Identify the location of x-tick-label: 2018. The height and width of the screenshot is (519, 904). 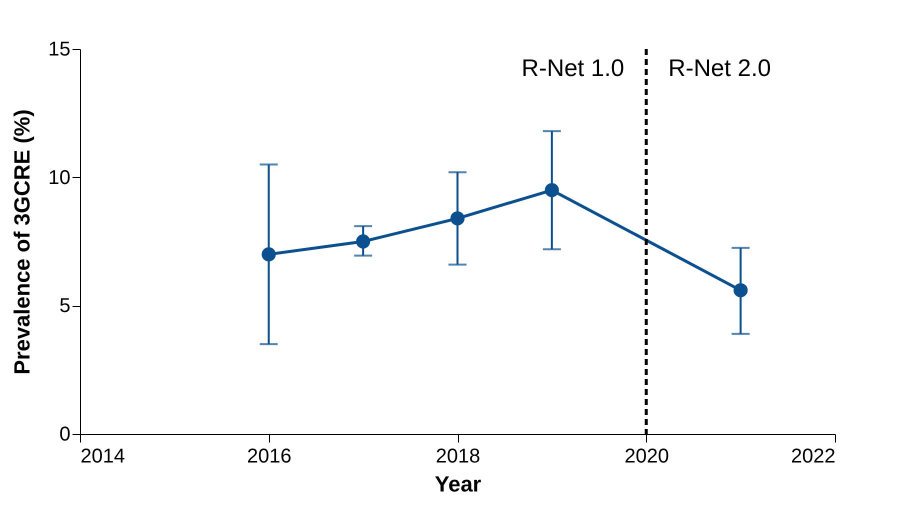
(458, 457).